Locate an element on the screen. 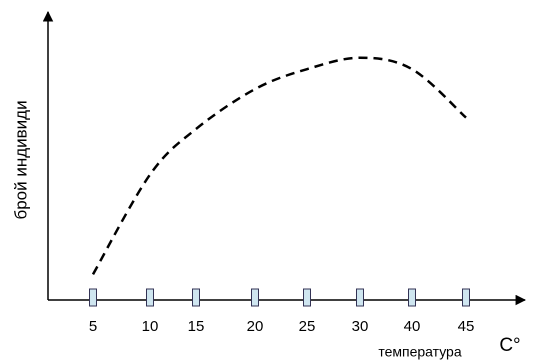  x-tick-label: 20 is located at coordinates (255, 326).